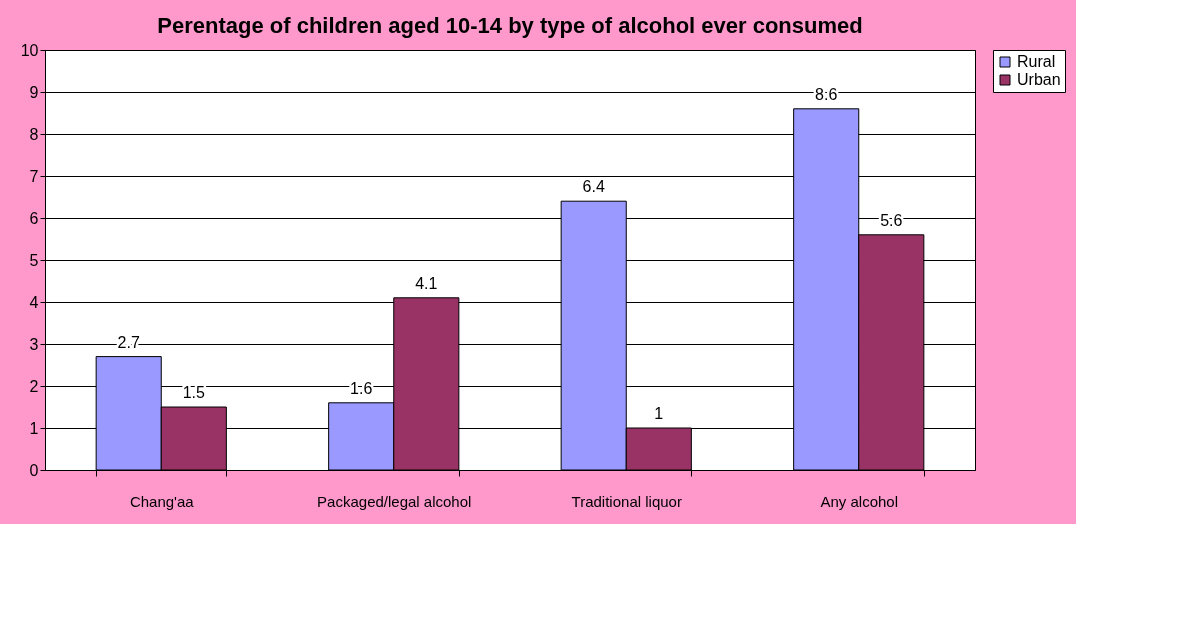 The height and width of the screenshot is (632, 1179). Describe the element at coordinates (34, 176) in the screenshot. I see `y-tick-label: 7` at that location.